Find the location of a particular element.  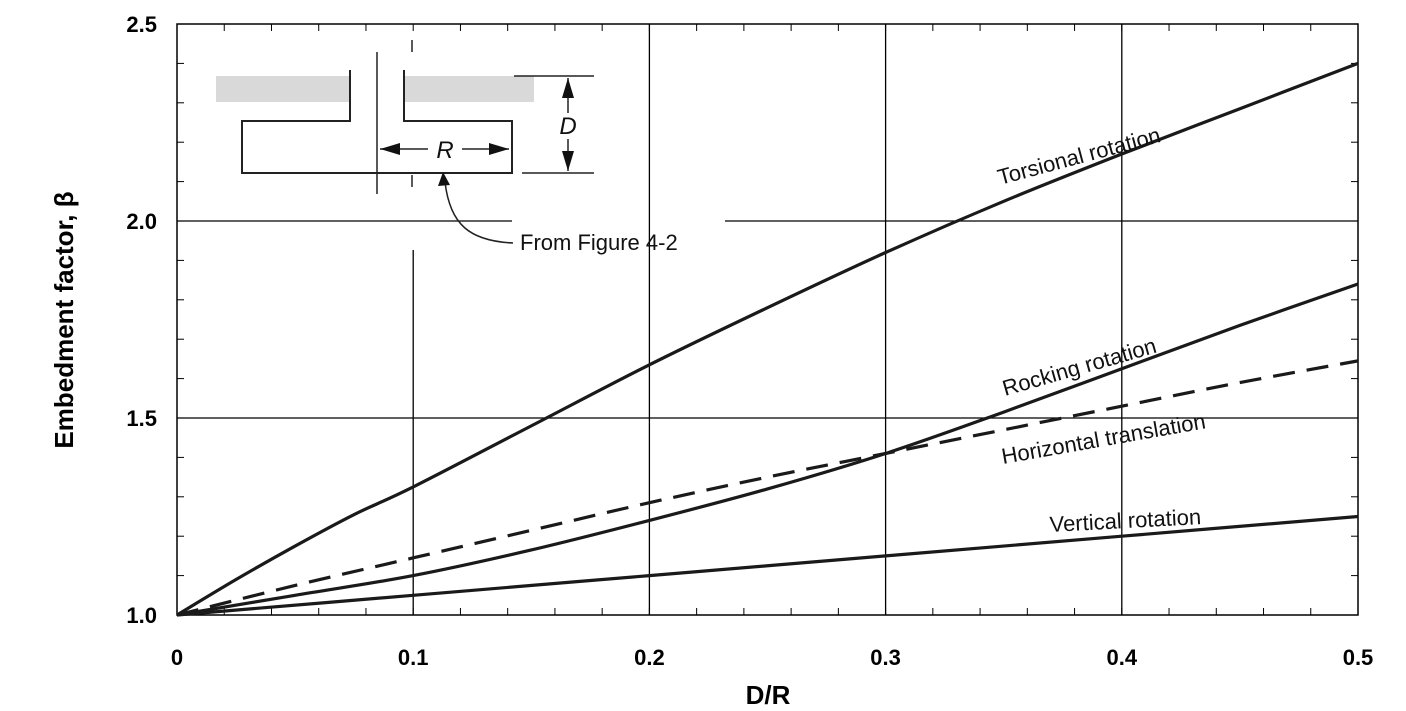

x-tick-label: 0.5 is located at coordinates (1358, 657).